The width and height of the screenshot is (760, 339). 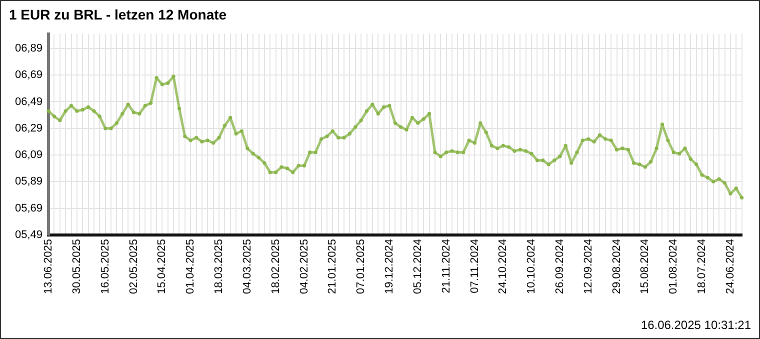 I want to click on x-tick-label: 18.03.2025, so click(x=219, y=266).